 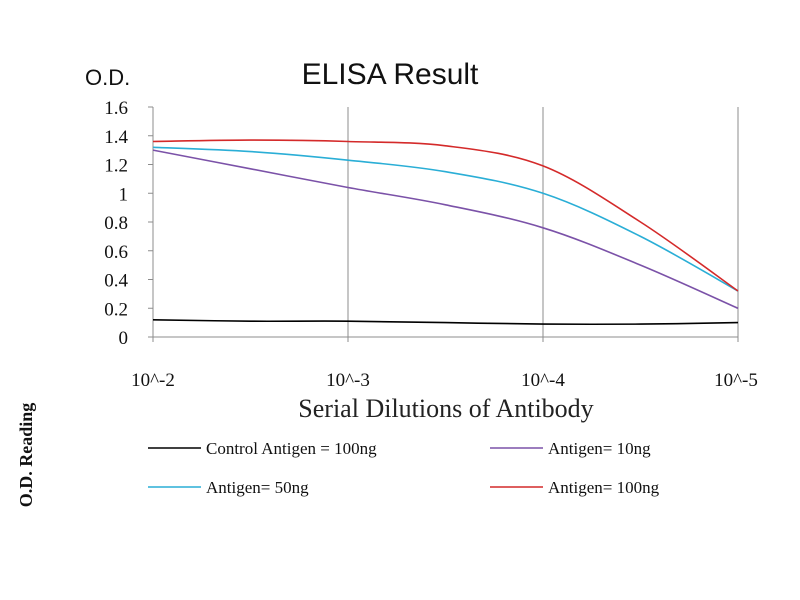 I want to click on side-axis-label: O.D. Reading, so click(x=26, y=455).